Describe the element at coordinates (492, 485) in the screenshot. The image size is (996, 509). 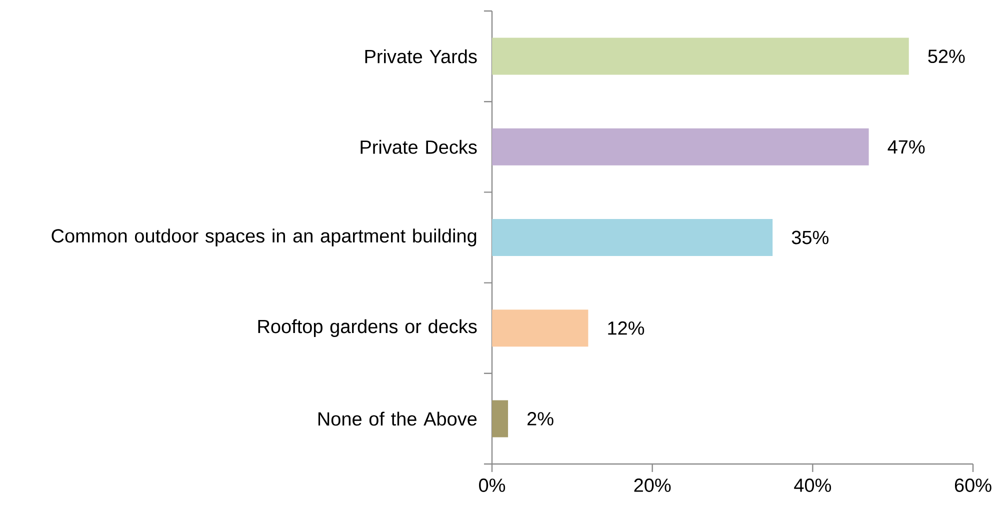
I see `x-tick-label: 0%` at that location.